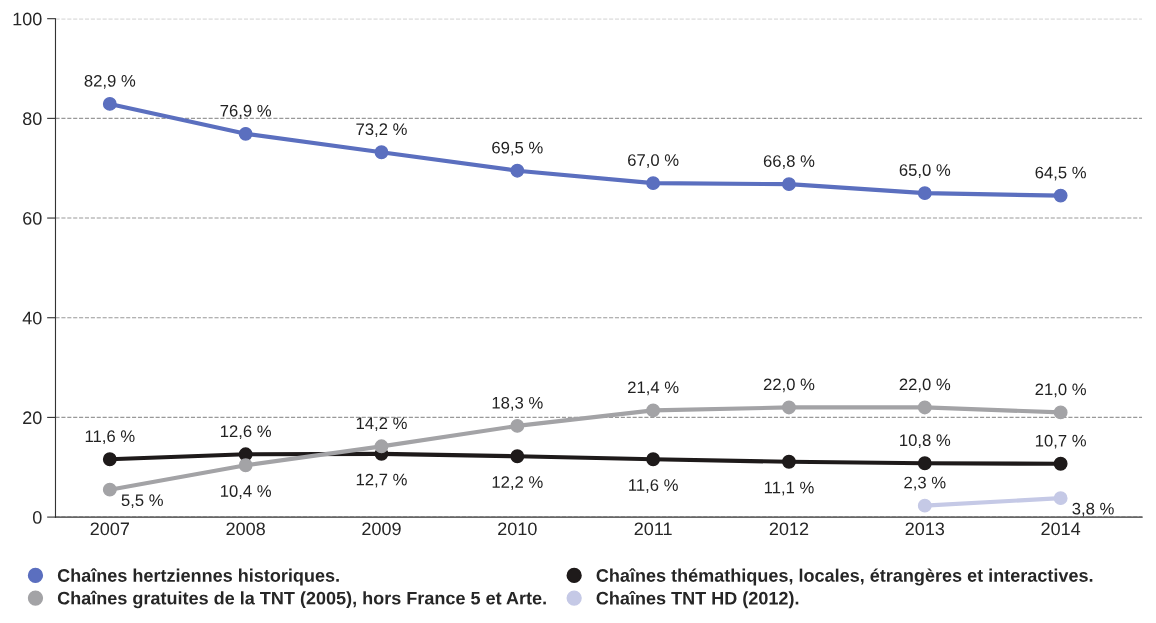 The width and height of the screenshot is (1156, 623). Describe the element at coordinates (653, 388) in the screenshot. I see `data-label: 21,4 %` at that location.